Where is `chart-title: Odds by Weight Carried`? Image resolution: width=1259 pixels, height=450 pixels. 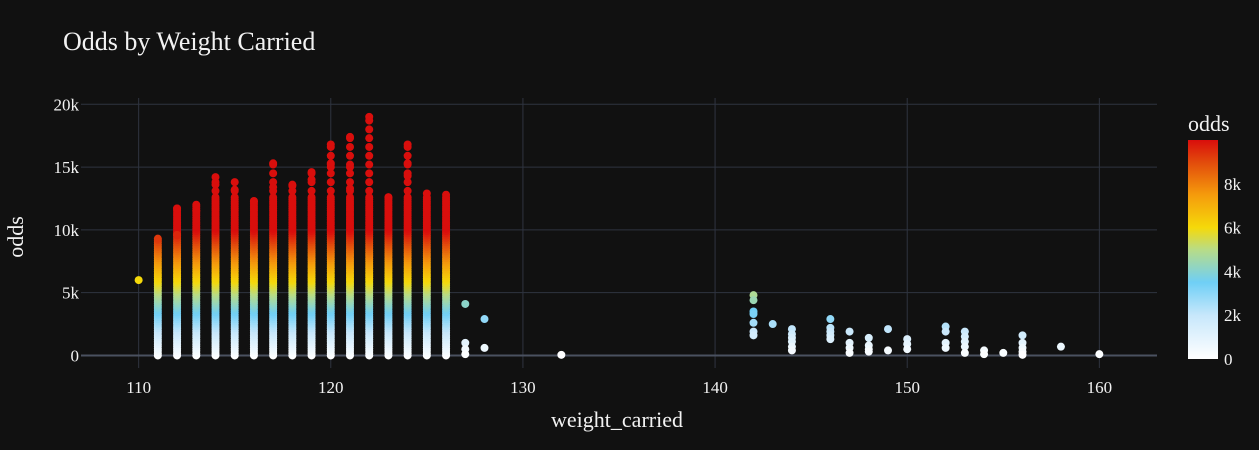 chart-title: Odds by Weight Carried is located at coordinates (189, 41).